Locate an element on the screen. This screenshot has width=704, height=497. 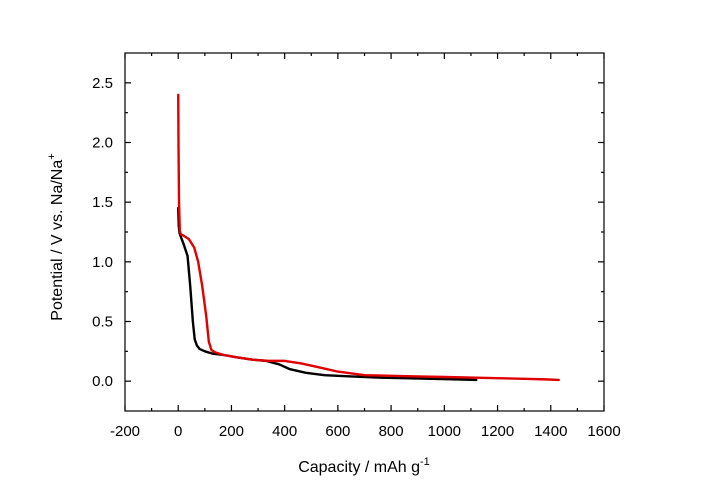
y-axis-title-superscript: + is located at coordinates (52, 156).